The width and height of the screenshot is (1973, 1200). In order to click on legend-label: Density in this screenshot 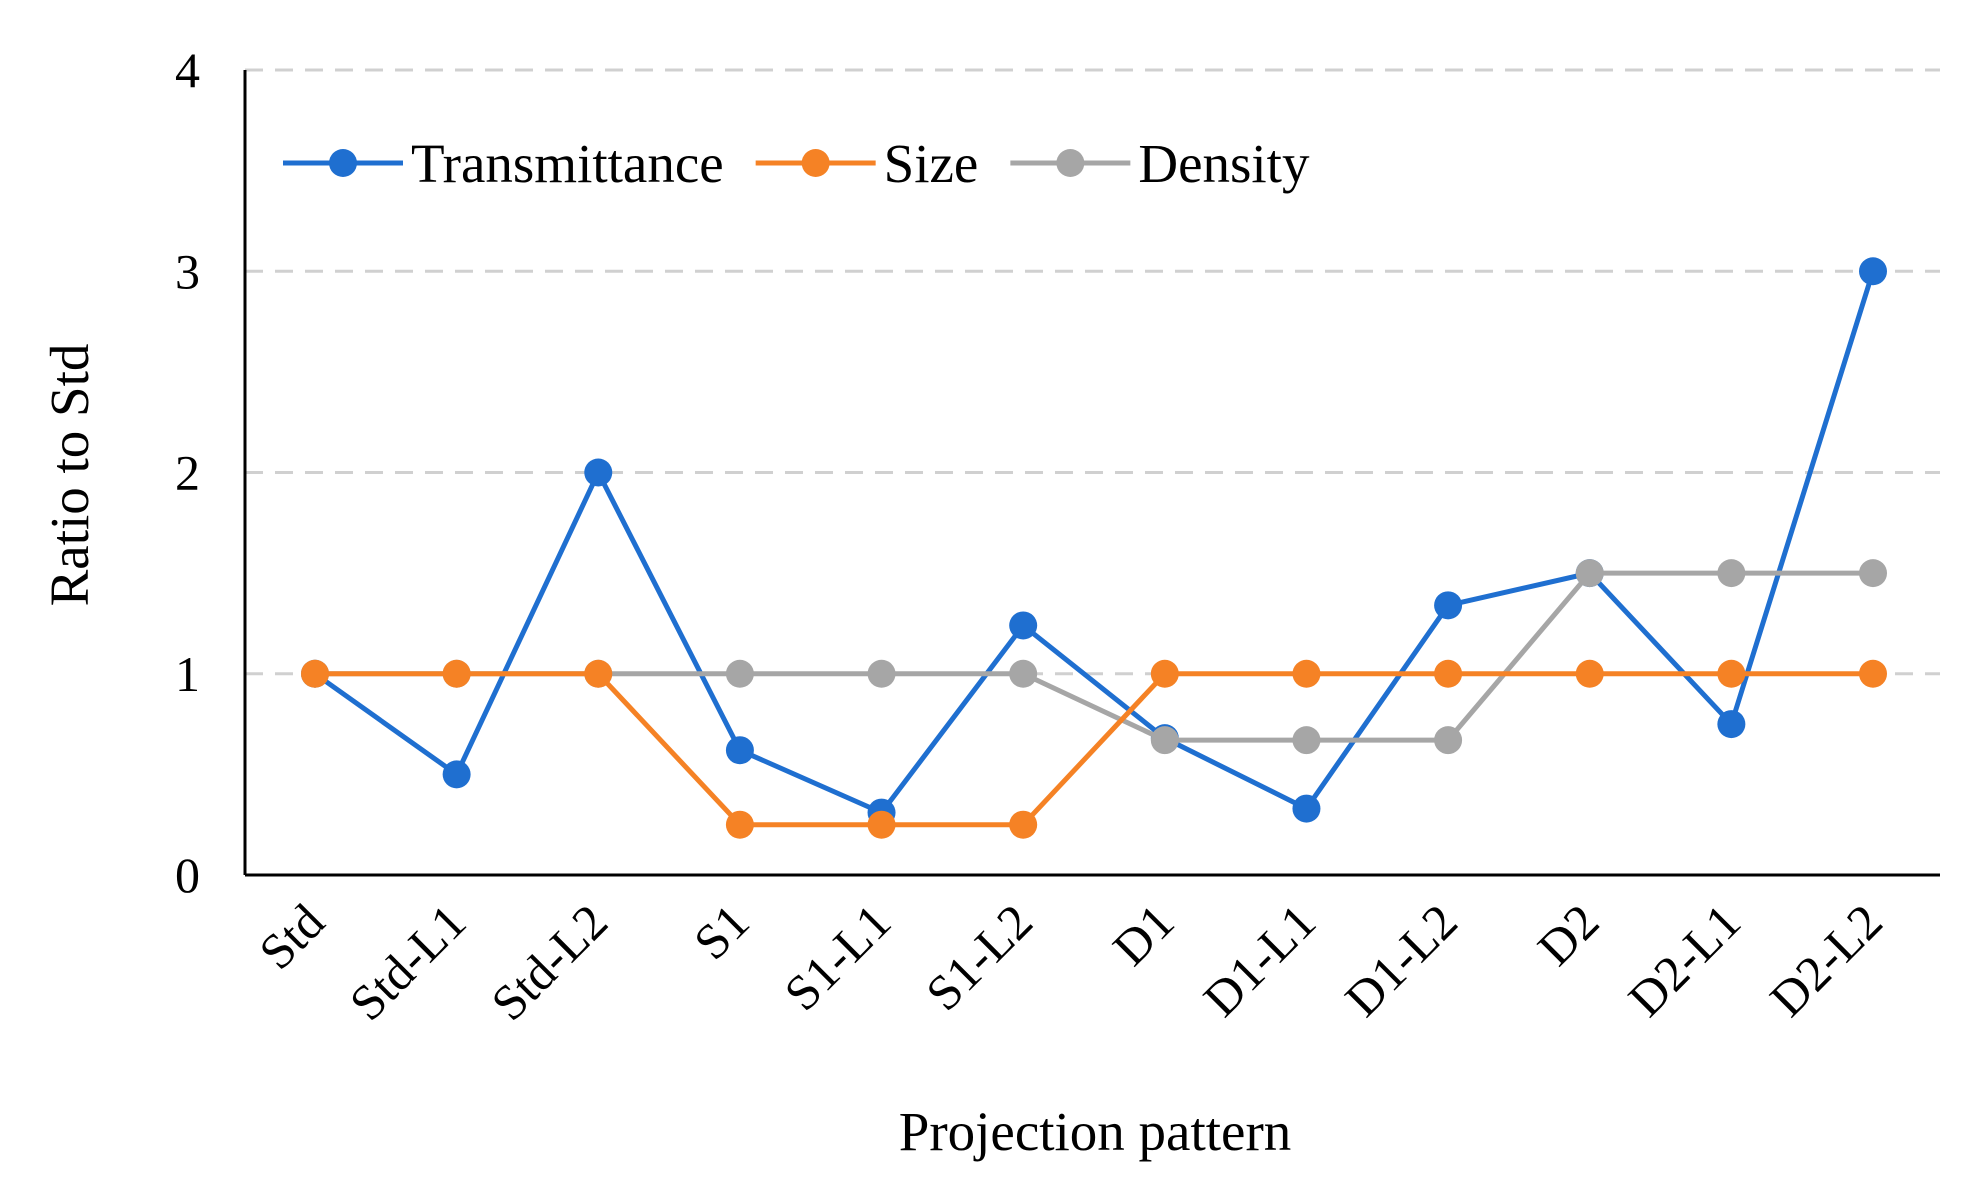, I will do `click(1224, 163)`.